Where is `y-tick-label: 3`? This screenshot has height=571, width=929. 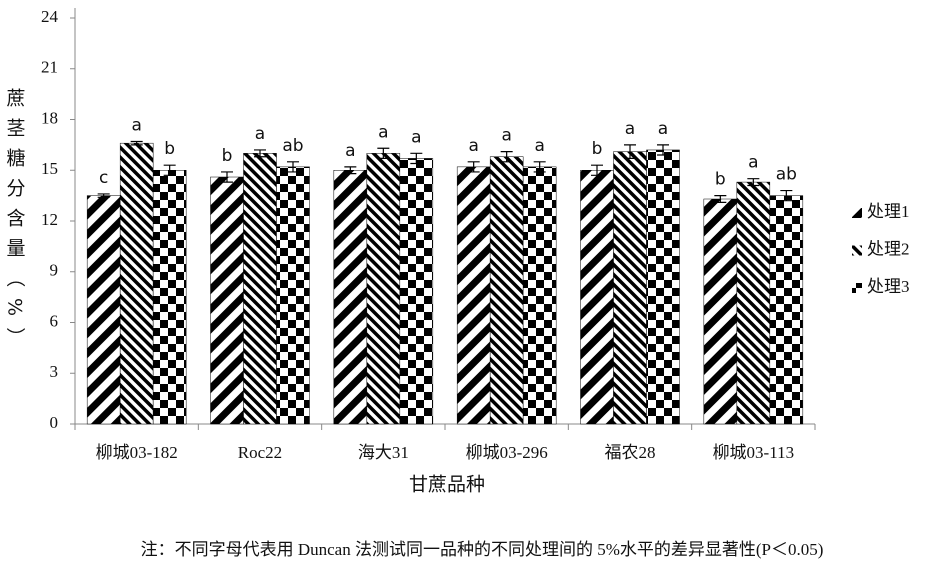
y-tick-label: 3 is located at coordinates (54, 371).